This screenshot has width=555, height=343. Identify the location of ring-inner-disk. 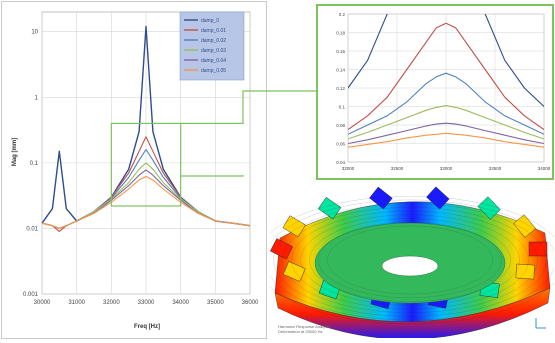
(410, 263).